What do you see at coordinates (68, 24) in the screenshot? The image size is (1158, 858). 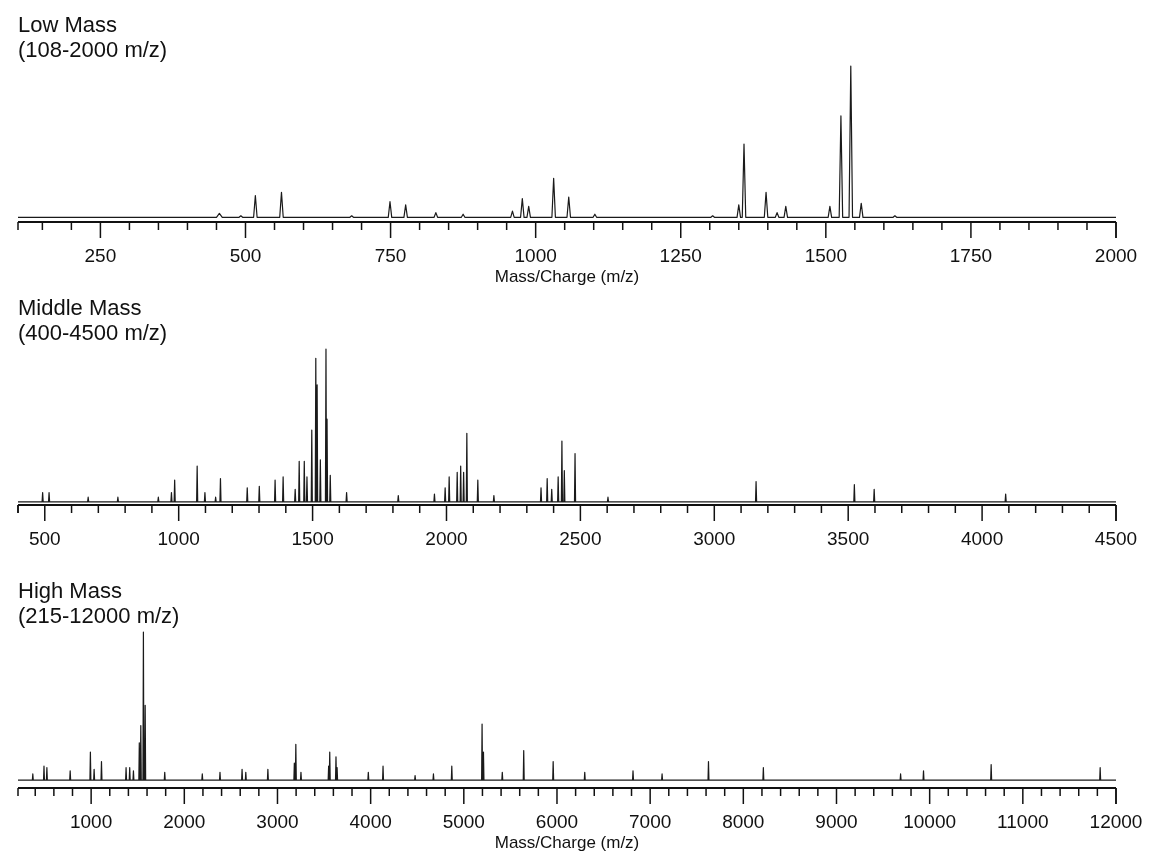 I see `chart-title: Low Mass` at bounding box center [68, 24].